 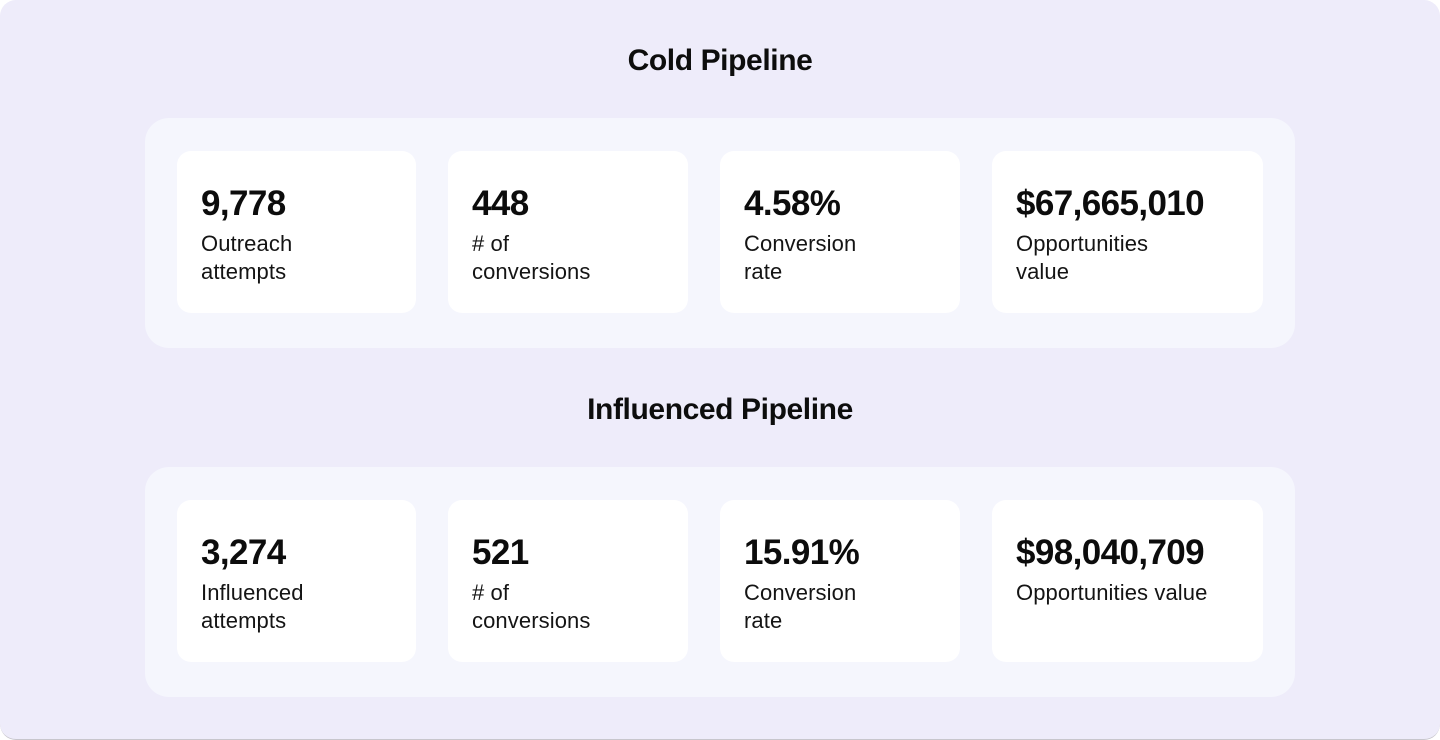 I want to click on metric-value: 521, so click(x=500, y=552).